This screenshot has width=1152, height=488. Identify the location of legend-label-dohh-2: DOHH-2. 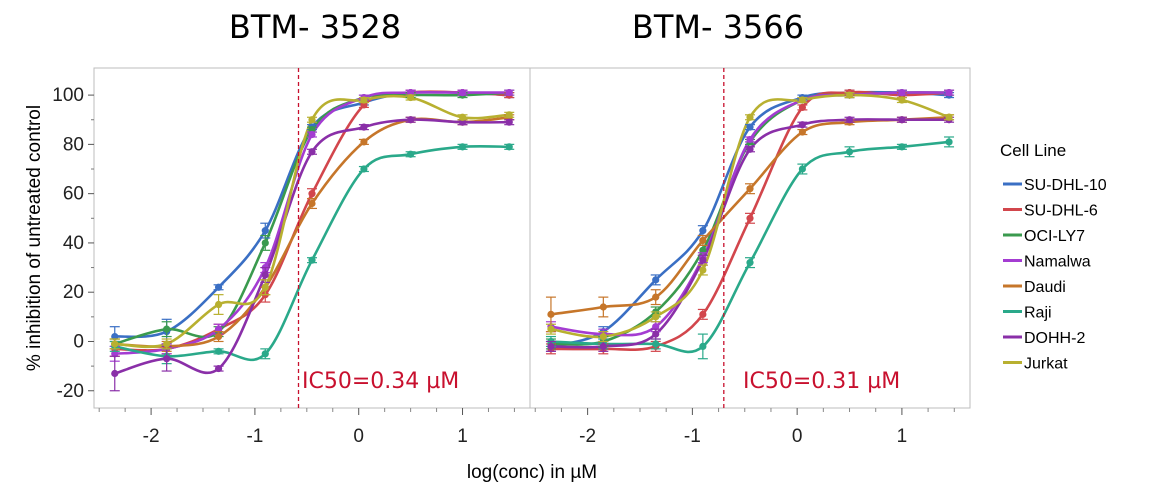
(1054, 338).